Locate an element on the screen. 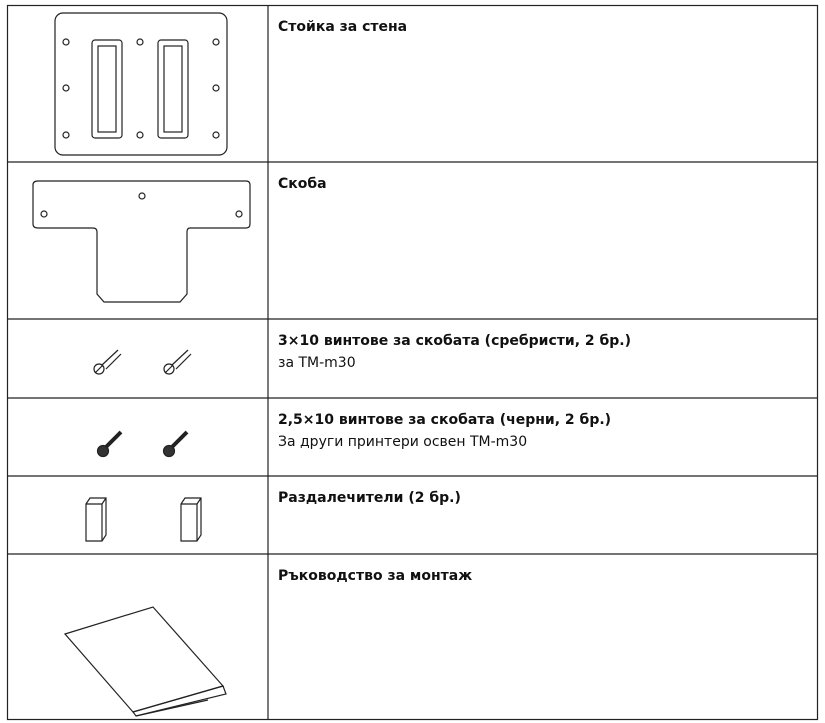 The height and width of the screenshot is (723, 825). item-desc: за TM-m30 is located at coordinates (317, 363).